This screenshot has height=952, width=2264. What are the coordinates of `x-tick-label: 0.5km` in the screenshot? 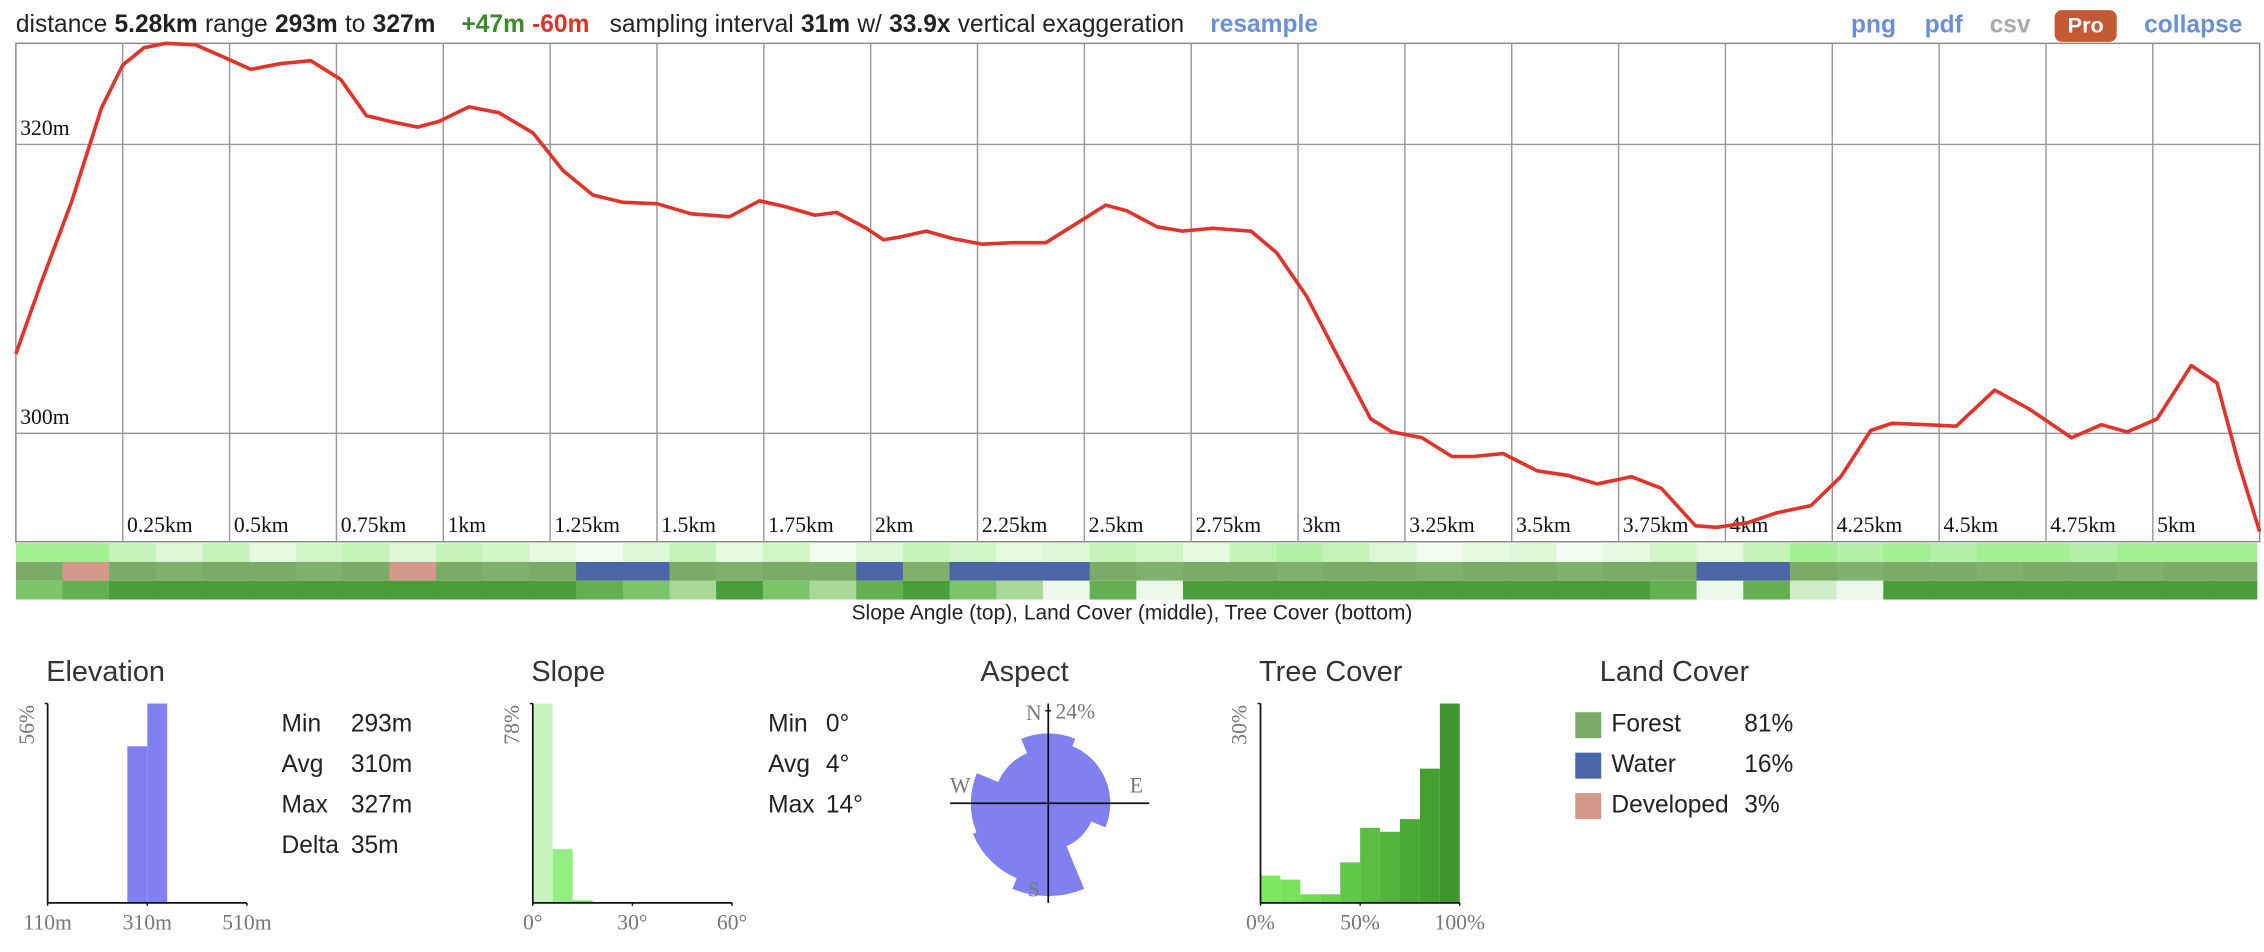 It's located at (261, 525).